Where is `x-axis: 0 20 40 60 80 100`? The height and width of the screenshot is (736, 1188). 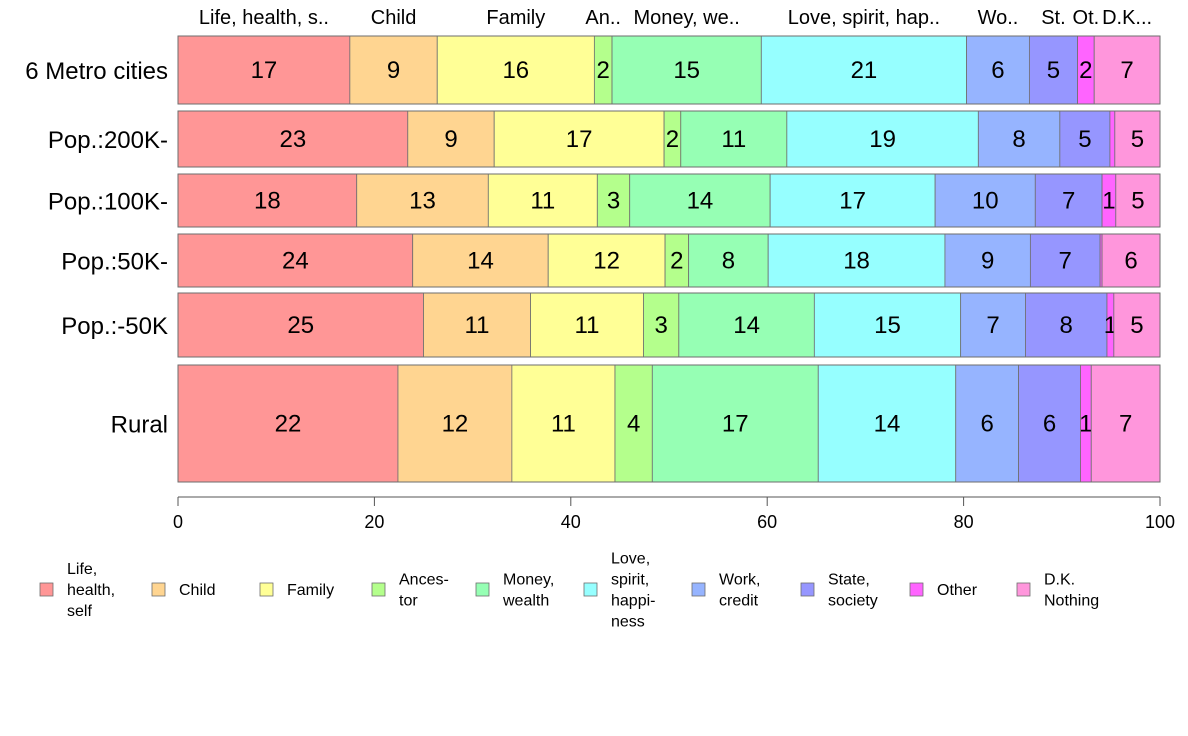 x-axis: 0 20 40 60 80 100 is located at coordinates (674, 514).